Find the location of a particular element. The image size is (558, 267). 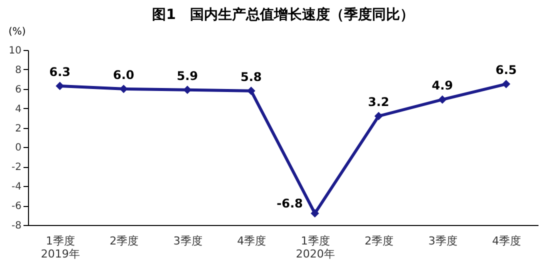

data-label: 6.5 is located at coordinates (506, 70).